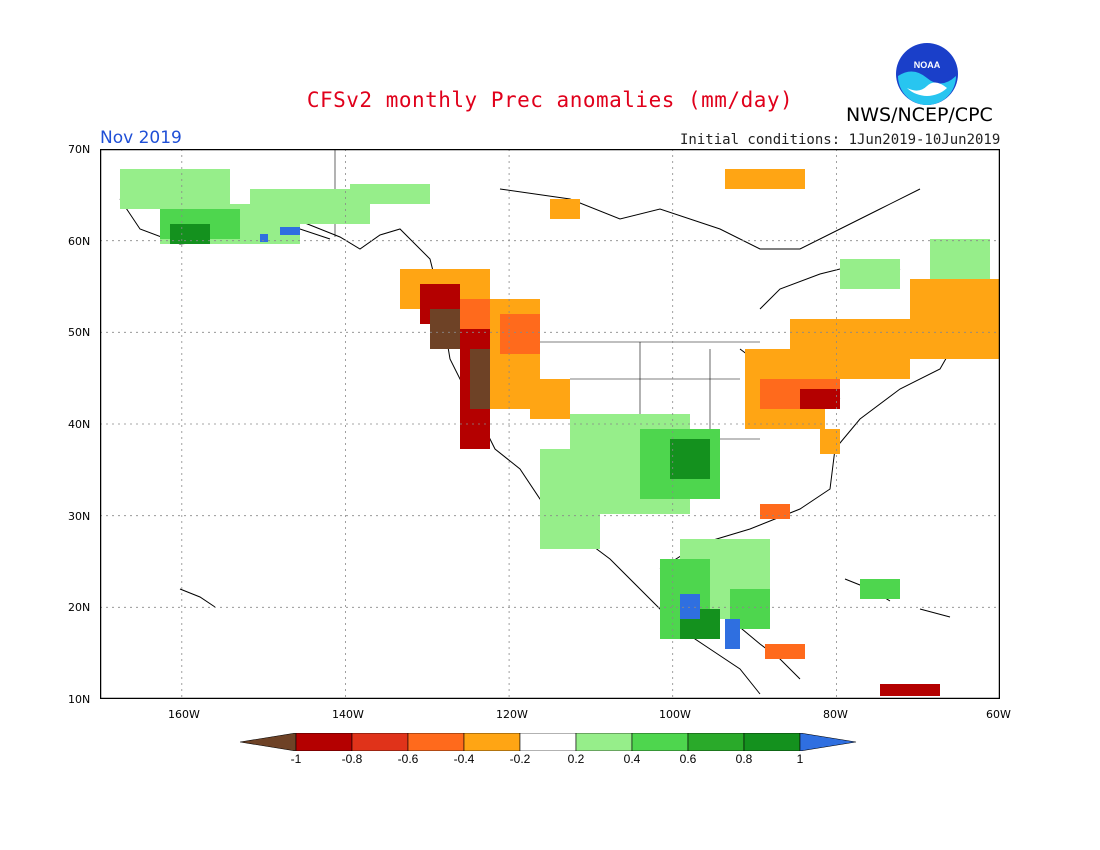 This screenshot has height=850, width=1100. I want to click on colorbar-label: -0.4, so click(464, 759).